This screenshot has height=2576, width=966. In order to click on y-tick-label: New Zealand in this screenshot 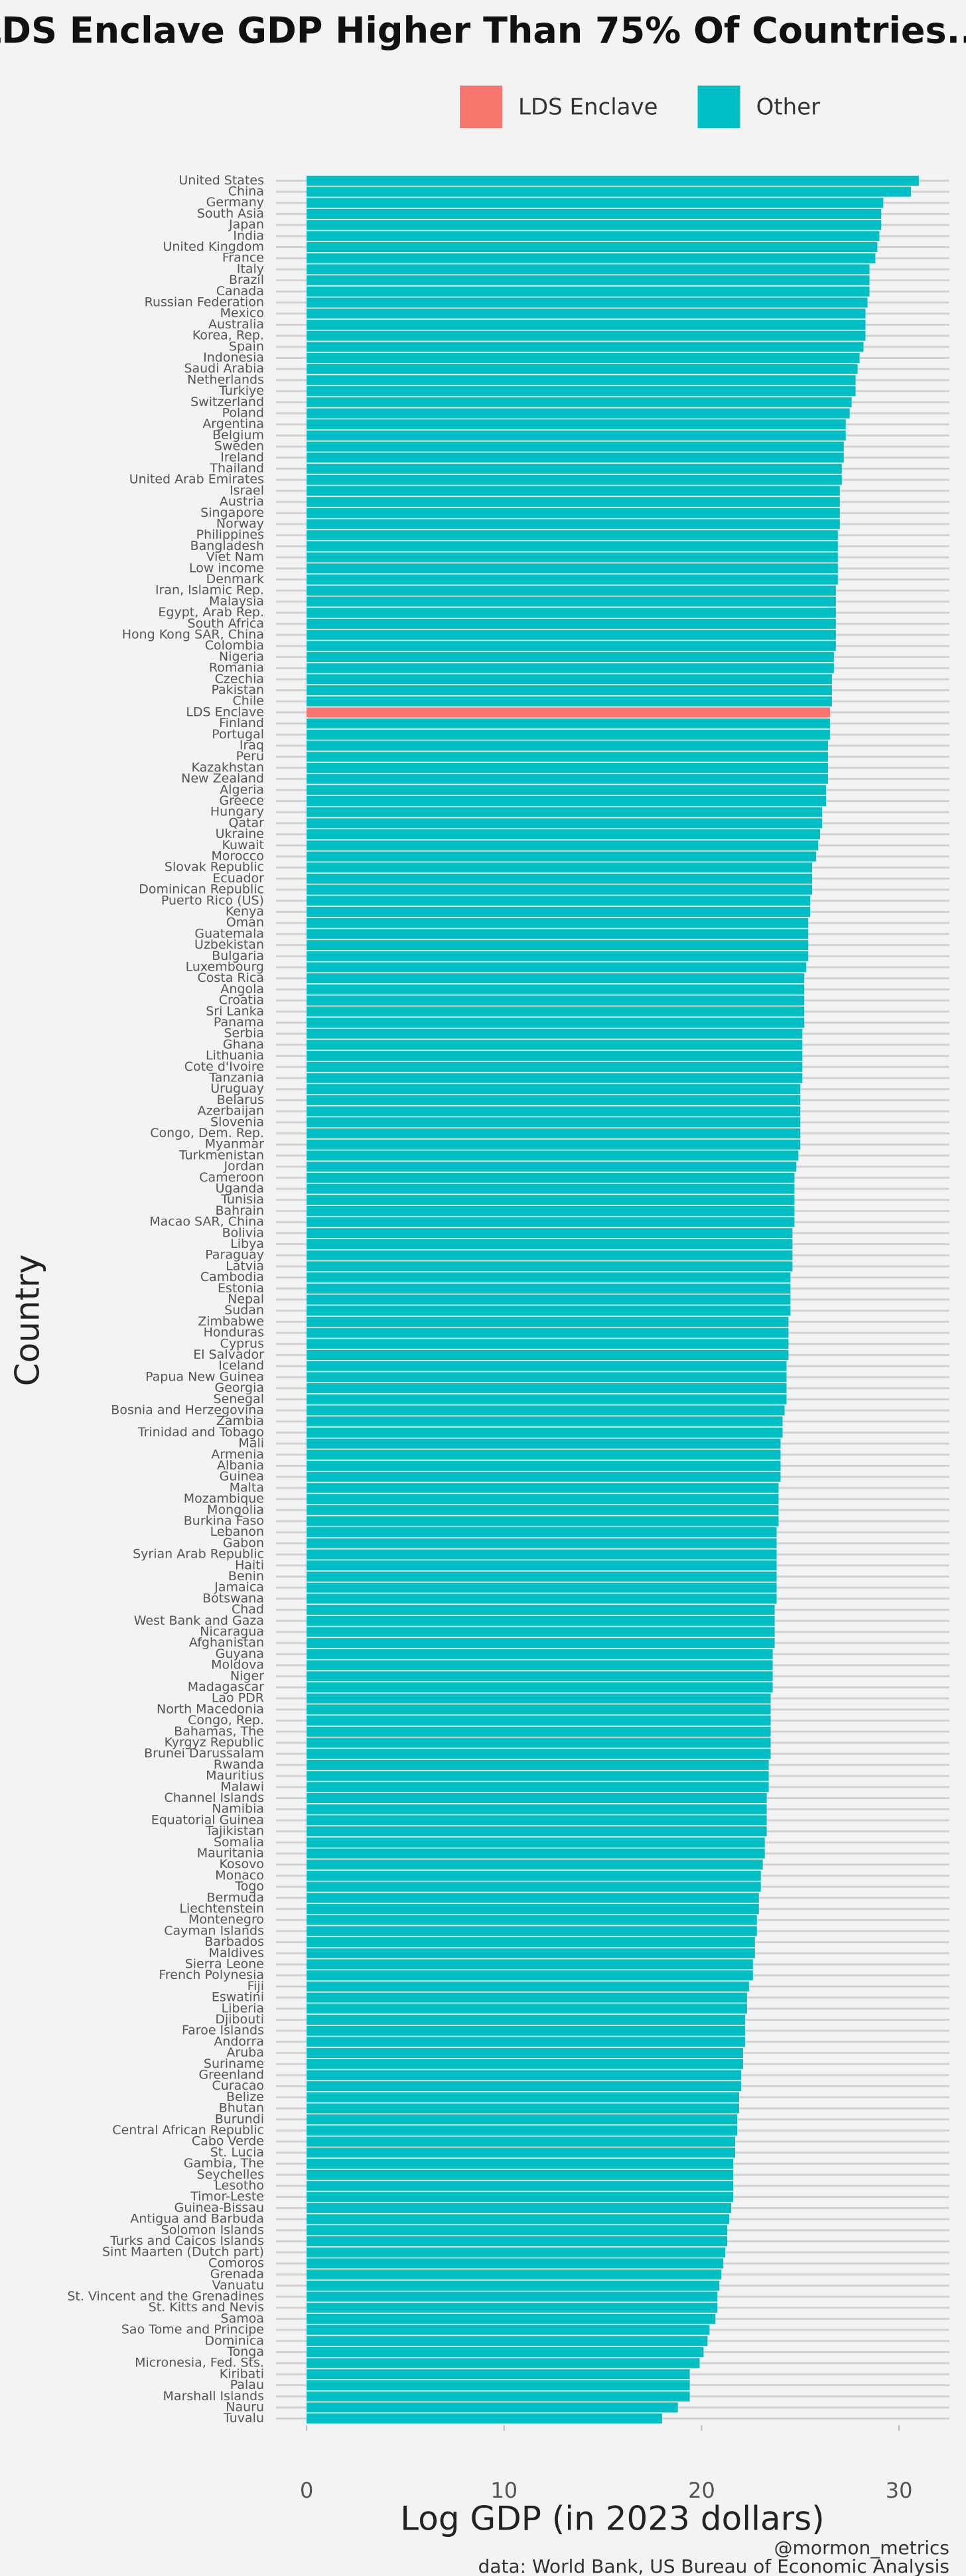, I will do `click(222, 779)`.